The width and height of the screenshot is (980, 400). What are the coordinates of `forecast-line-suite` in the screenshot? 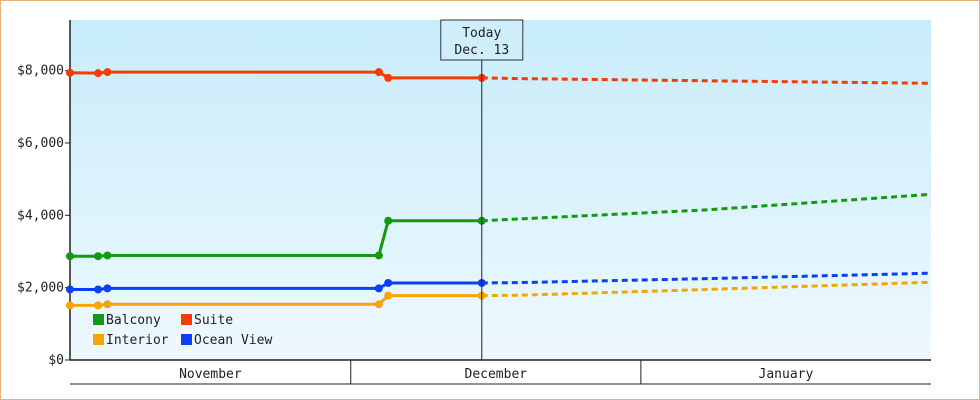 It's located at (706, 80).